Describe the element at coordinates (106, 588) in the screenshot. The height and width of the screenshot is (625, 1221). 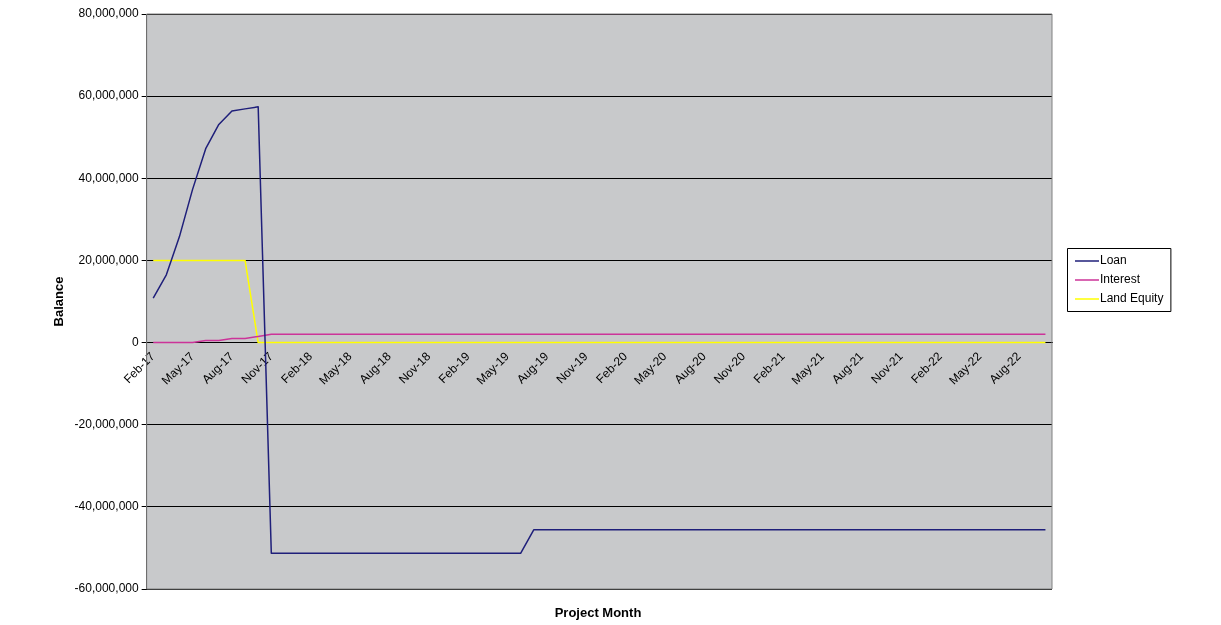
I see `y-tick-label: -60,000,000` at that location.